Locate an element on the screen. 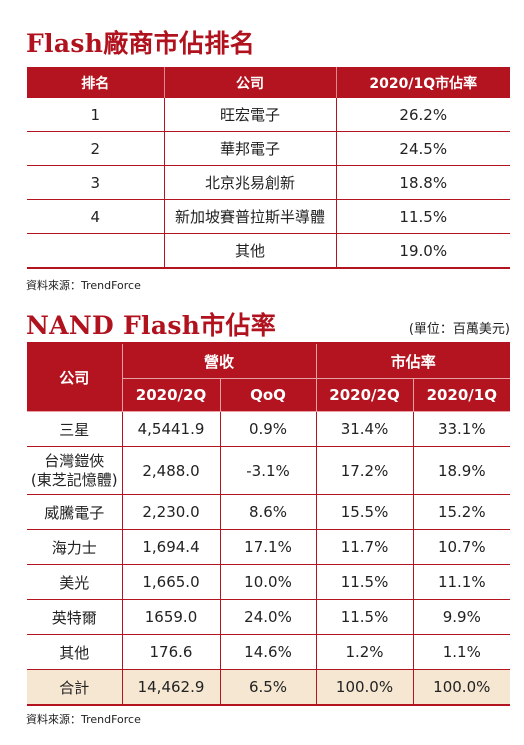  table-row: 2 華邦電子 24.5% is located at coordinates (268, 148).